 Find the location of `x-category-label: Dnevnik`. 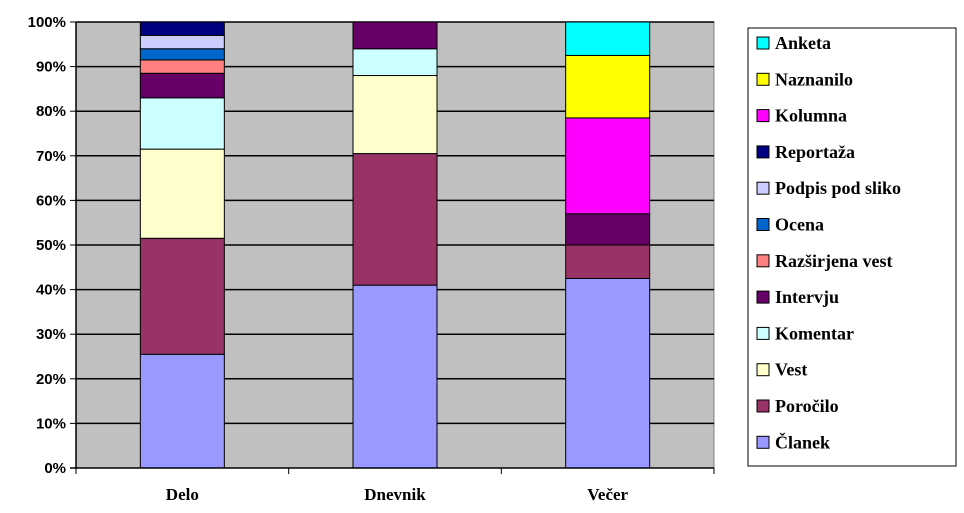

x-category-label: Dnevnik is located at coordinates (395, 494).